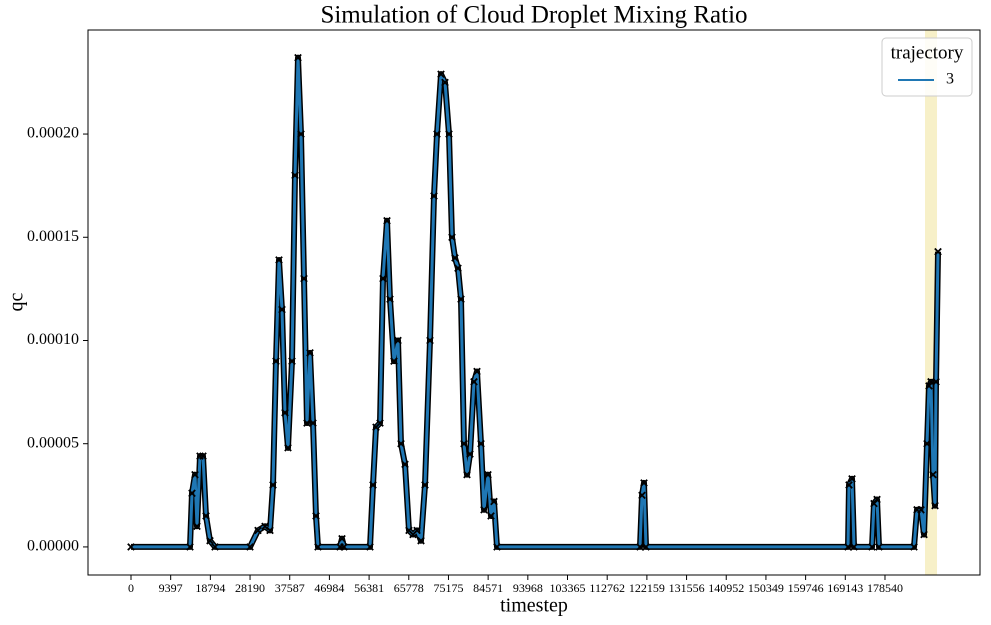 Image resolution: width=991 pixels, height=625 pixels. What do you see at coordinates (488, 588) in the screenshot?
I see `x-tick-label: 84571` at bounding box center [488, 588].